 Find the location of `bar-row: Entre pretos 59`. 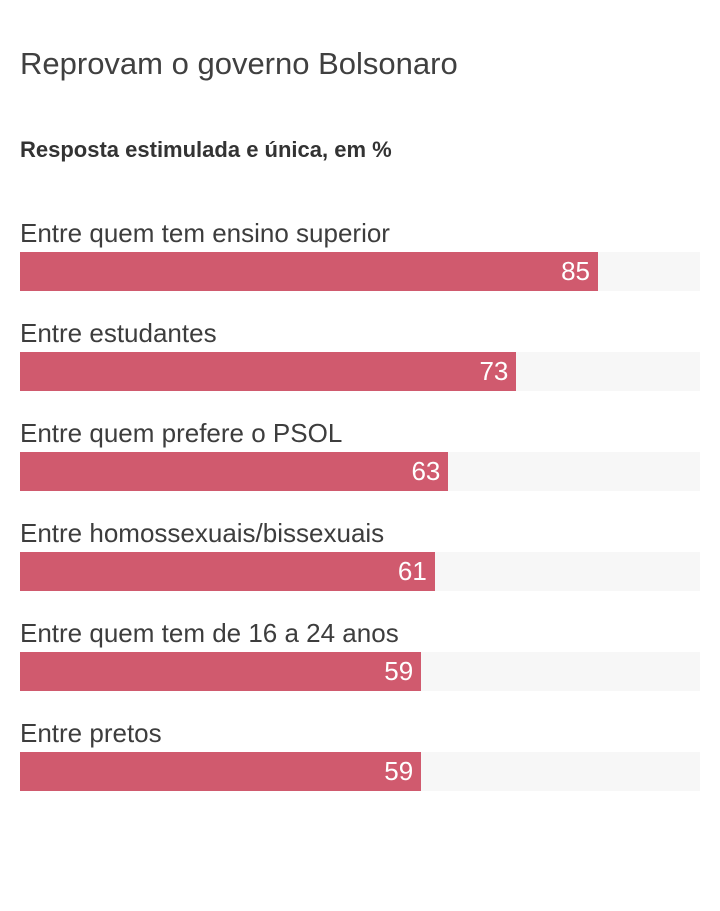

bar-row: Entre pretos 59 is located at coordinates (360, 754).